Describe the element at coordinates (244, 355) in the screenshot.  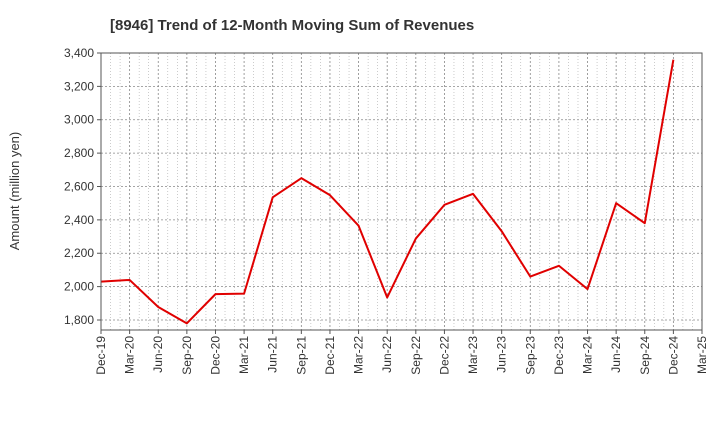
I see `x-tick-label: Mar-21` at that location.